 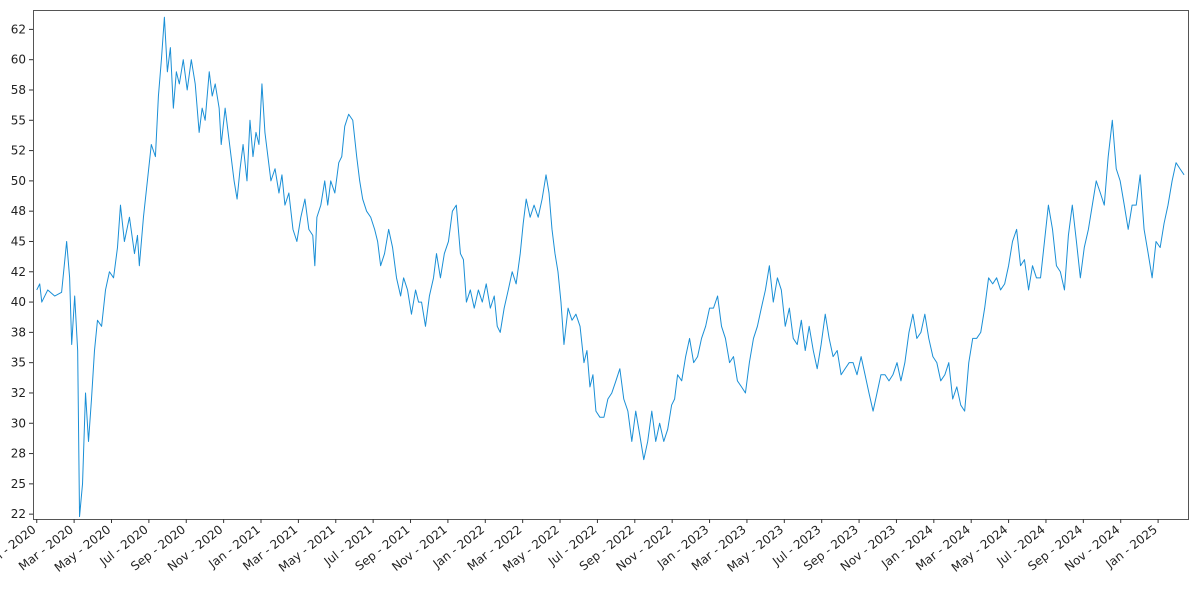 What do you see at coordinates (18, 90) in the screenshot?
I see `y-tick-label: 58` at bounding box center [18, 90].